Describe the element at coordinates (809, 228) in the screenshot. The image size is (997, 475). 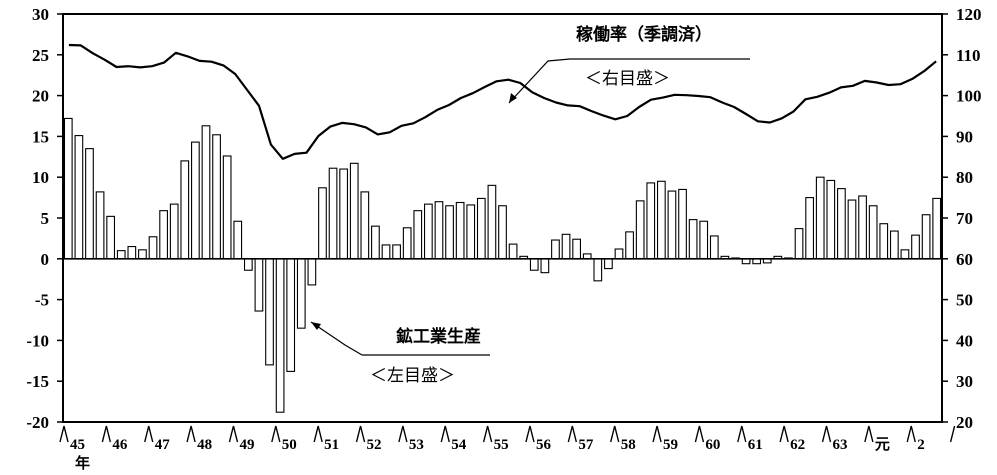
I see `bar-q71` at that location.